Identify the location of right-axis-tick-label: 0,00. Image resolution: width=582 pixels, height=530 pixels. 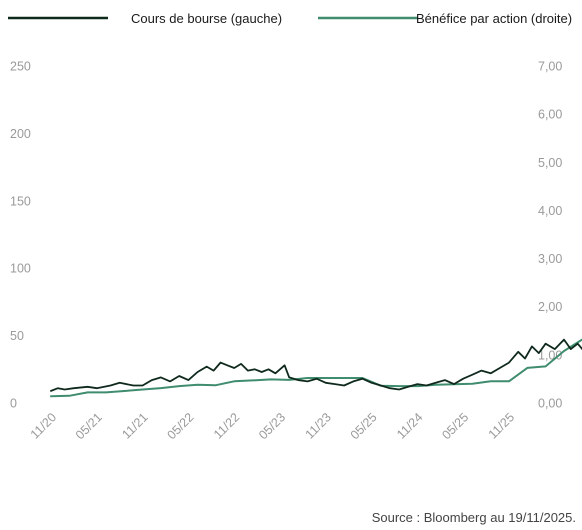
(550, 404).